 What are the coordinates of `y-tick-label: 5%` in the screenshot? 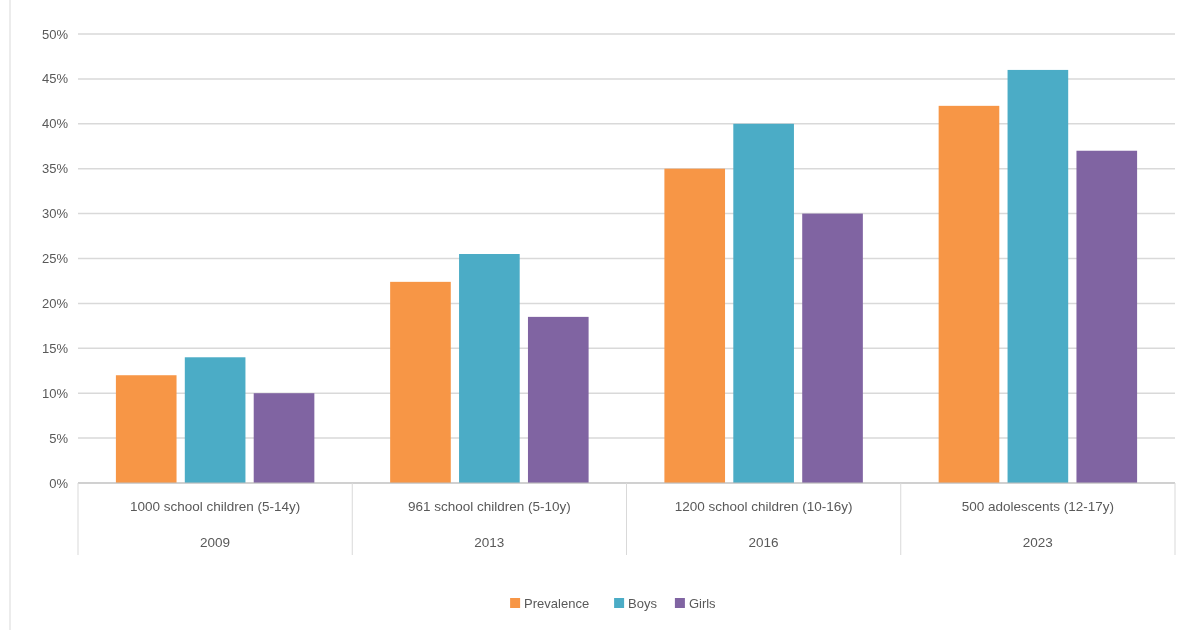 It's located at (59, 438).